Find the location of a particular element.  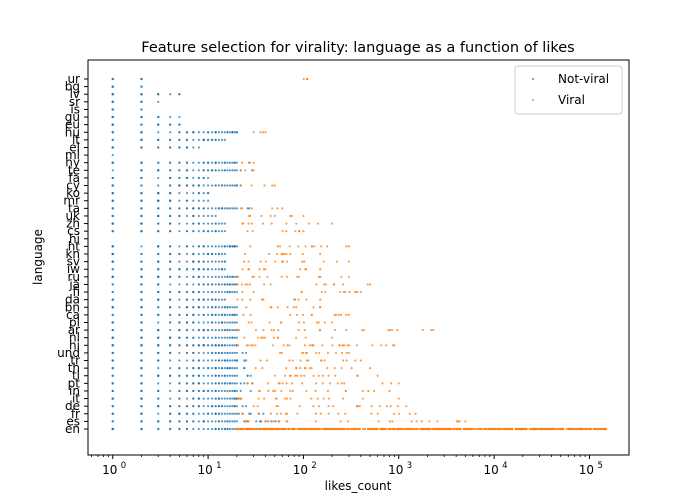

y-tick-label: uk is located at coordinates (72, 216).